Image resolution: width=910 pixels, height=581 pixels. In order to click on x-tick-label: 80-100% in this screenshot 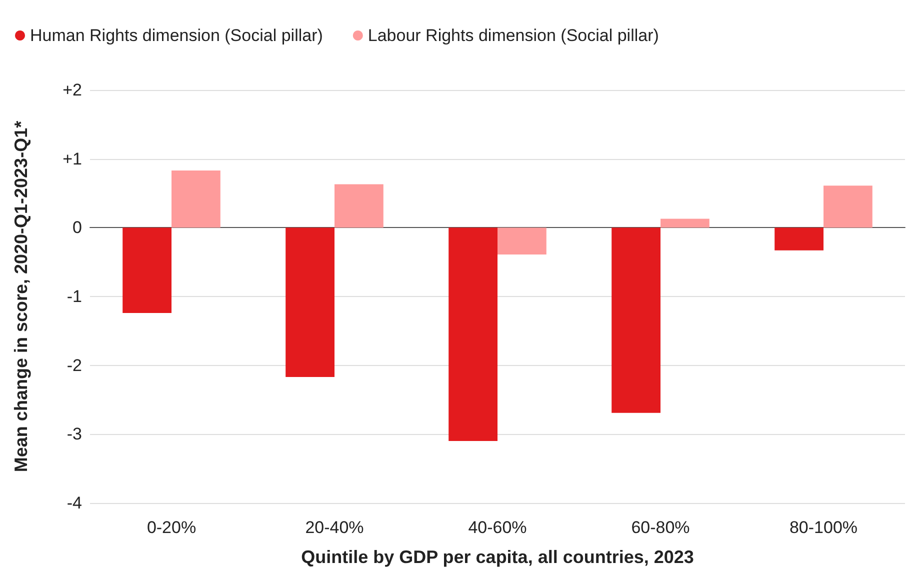, I will do `click(823, 527)`.